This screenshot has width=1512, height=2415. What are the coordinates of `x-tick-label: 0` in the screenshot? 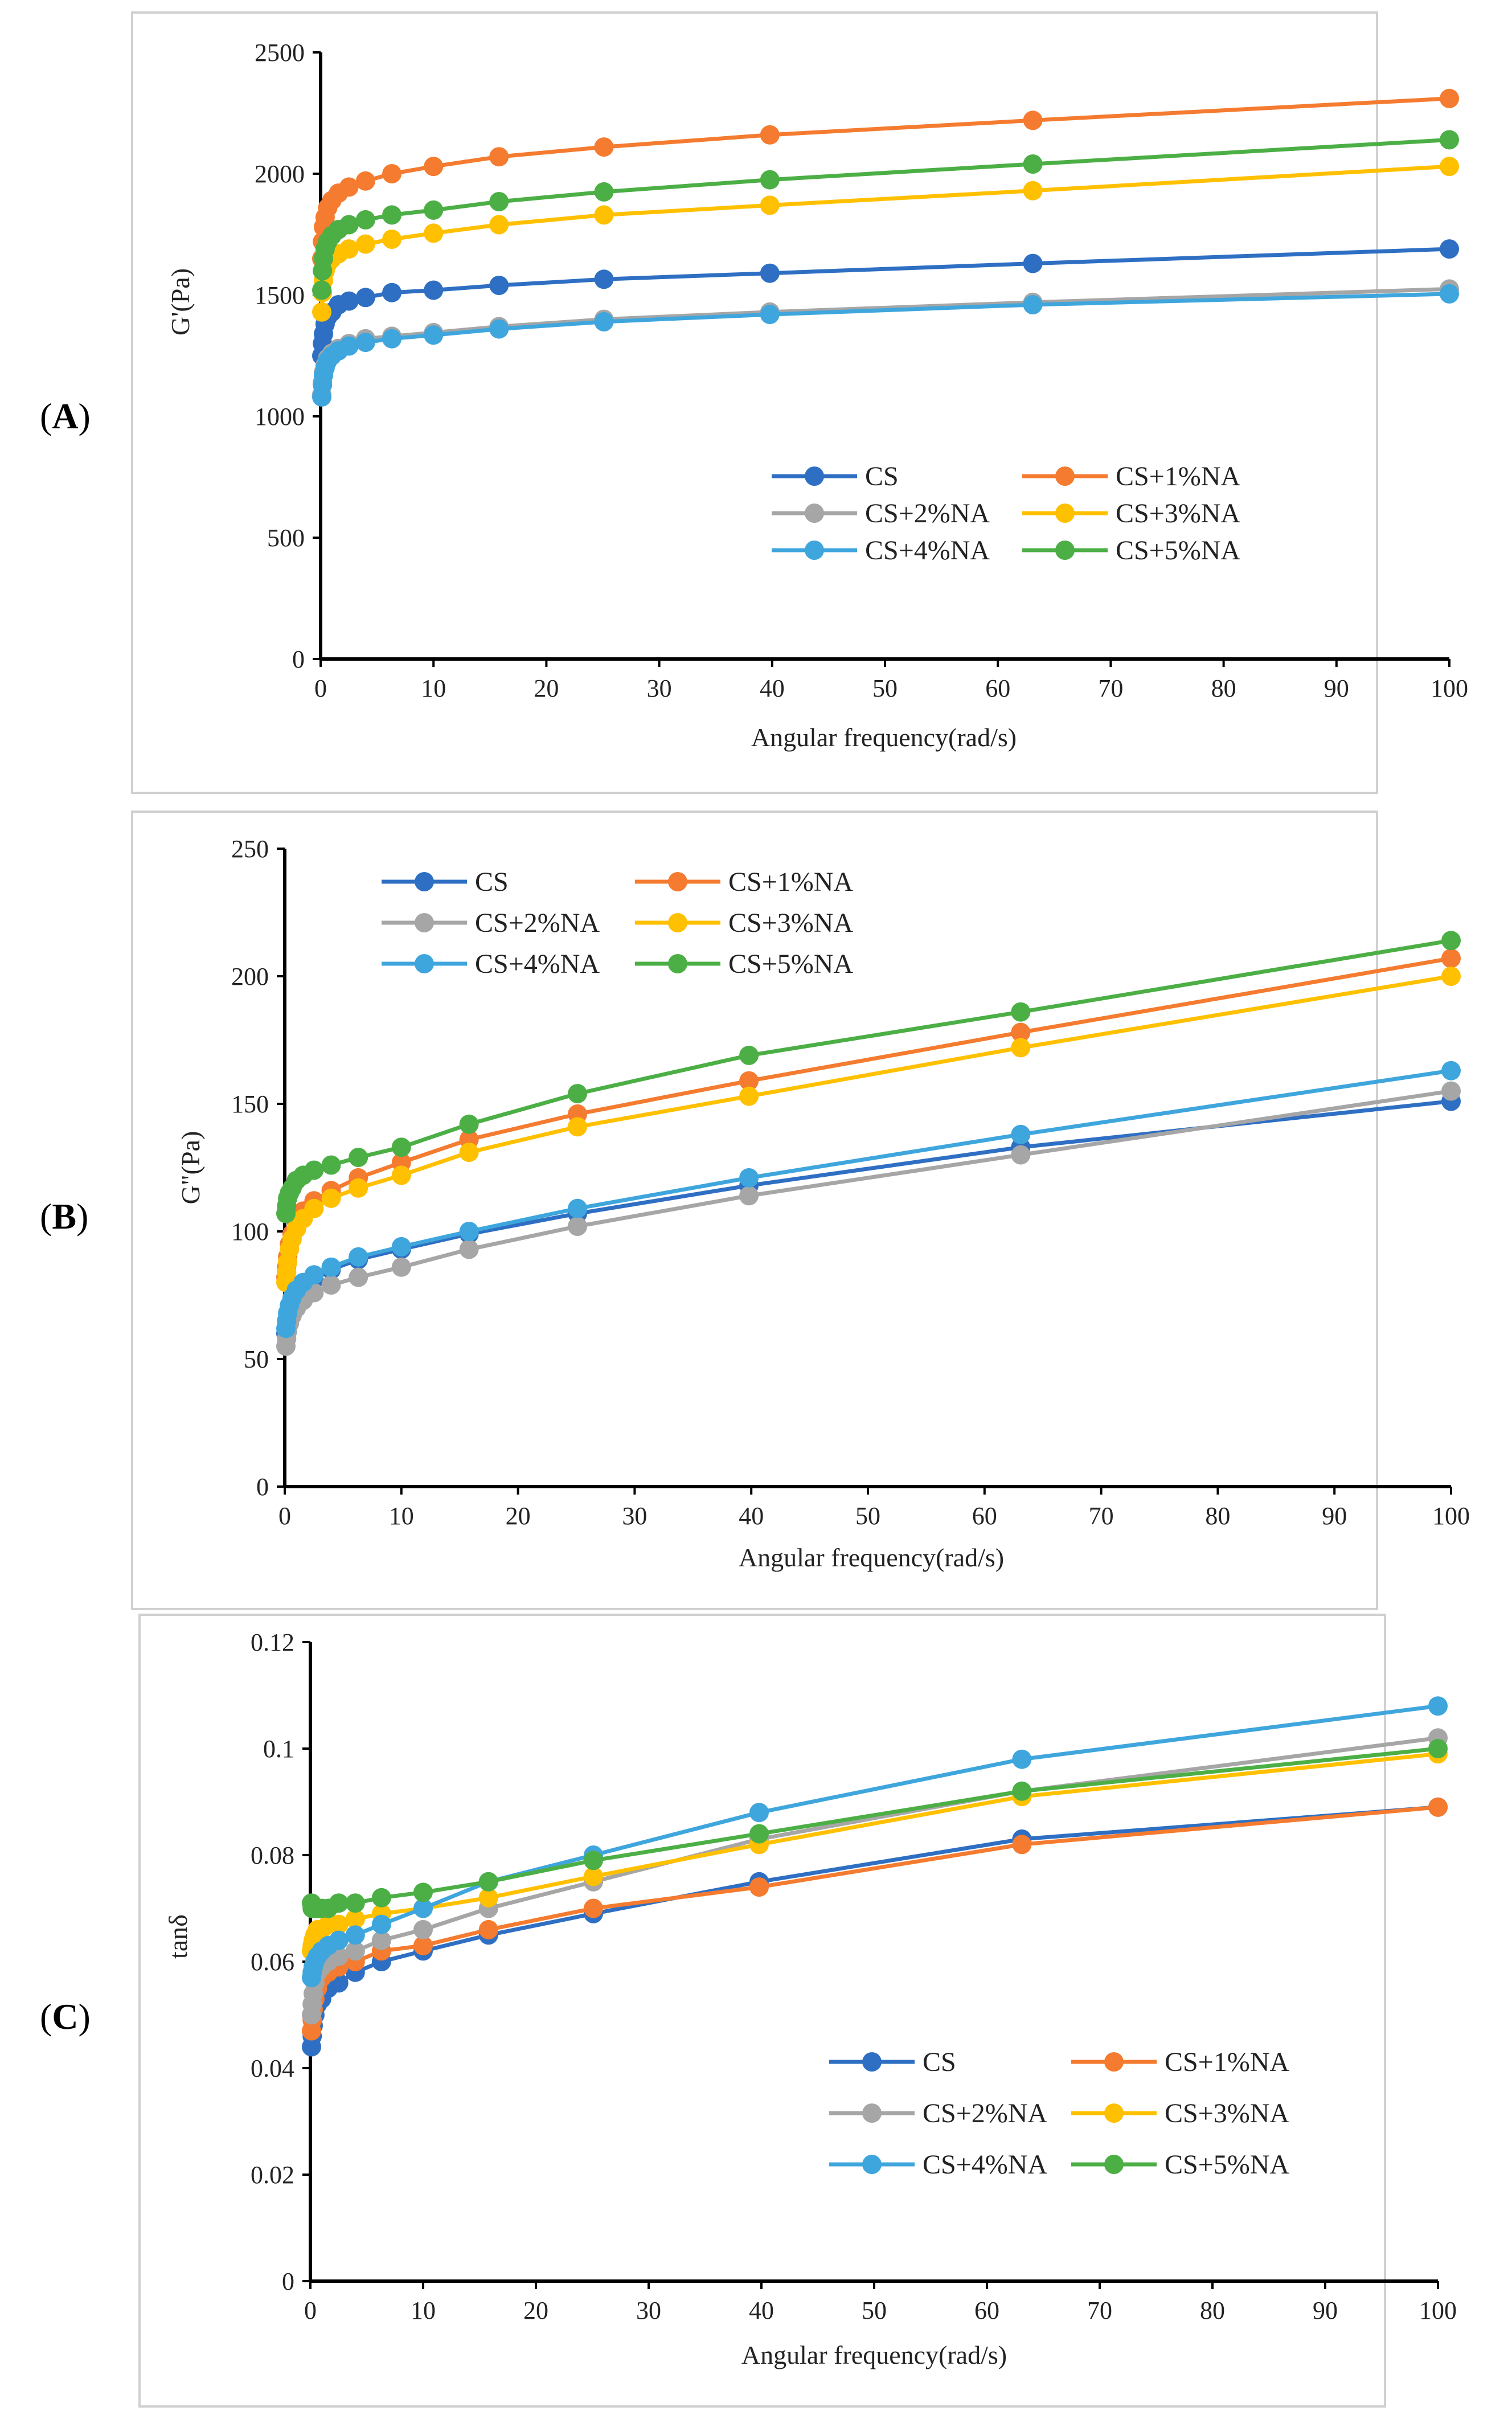 It's located at (284, 1516).